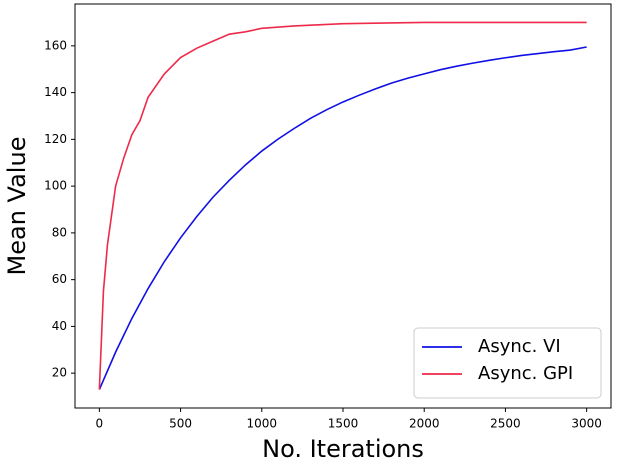 This screenshot has height=462, width=624. What do you see at coordinates (343, 424) in the screenshot?
I see `x-tick-label: 1500` at bounding box center [343, 424].